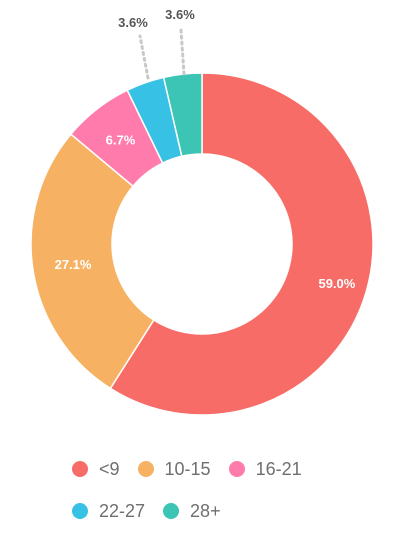  Describe the element at coordinates (278, 468) in the screenshot. I see `legend-label-16-21: 16-21` at that location.